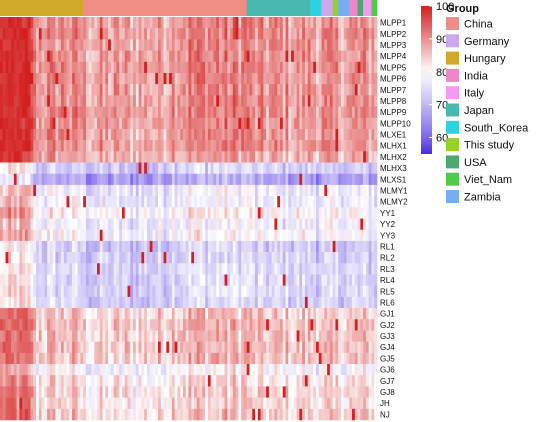 This screenshot has height=422, width=550. Describe the element at coordinates (387, 381) in the screenshot. I see `row-label: GJ7` at that location.